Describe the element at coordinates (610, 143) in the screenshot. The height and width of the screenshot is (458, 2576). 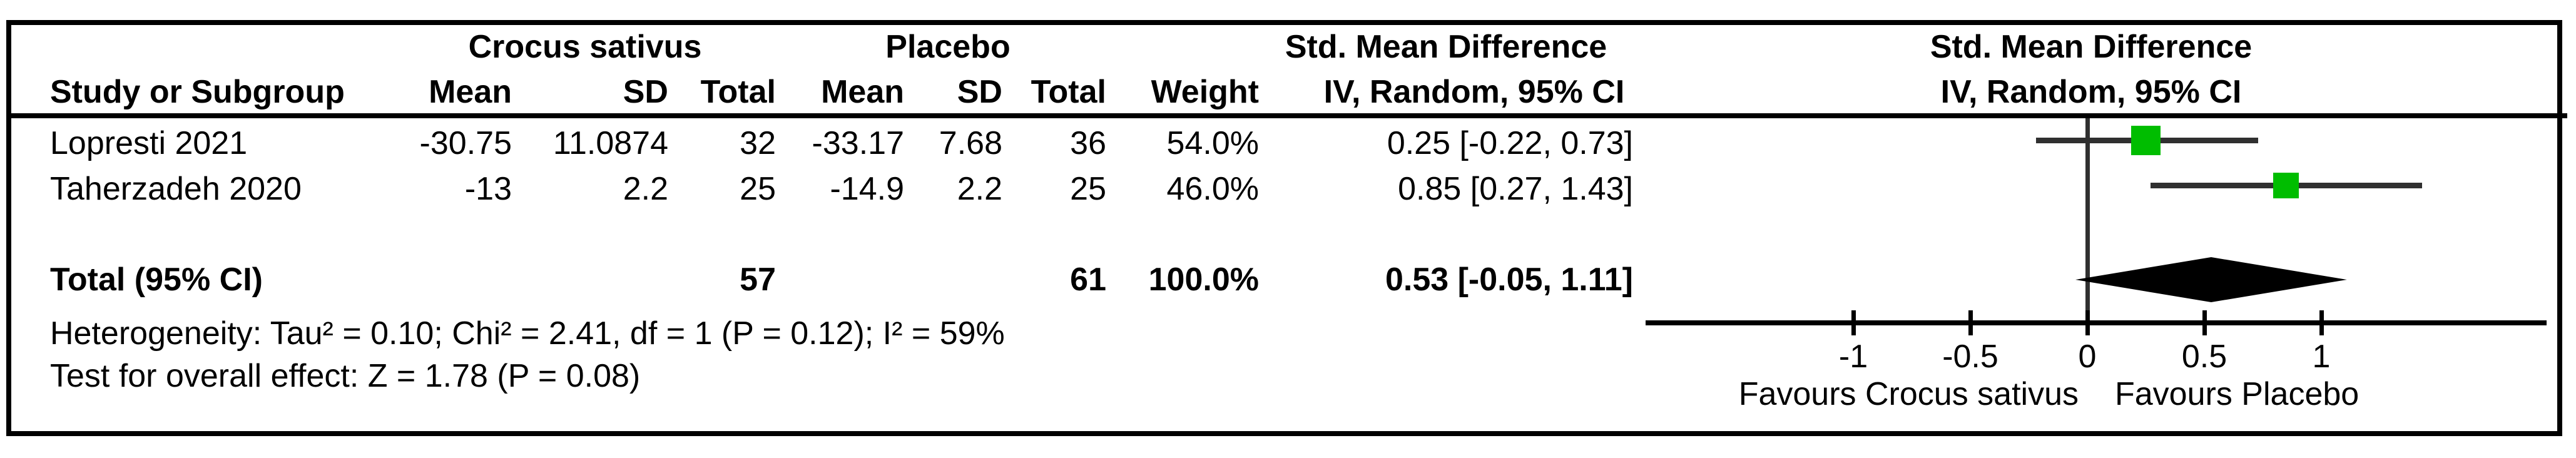
I see `cell-sd-t: 11.0874` at that location.